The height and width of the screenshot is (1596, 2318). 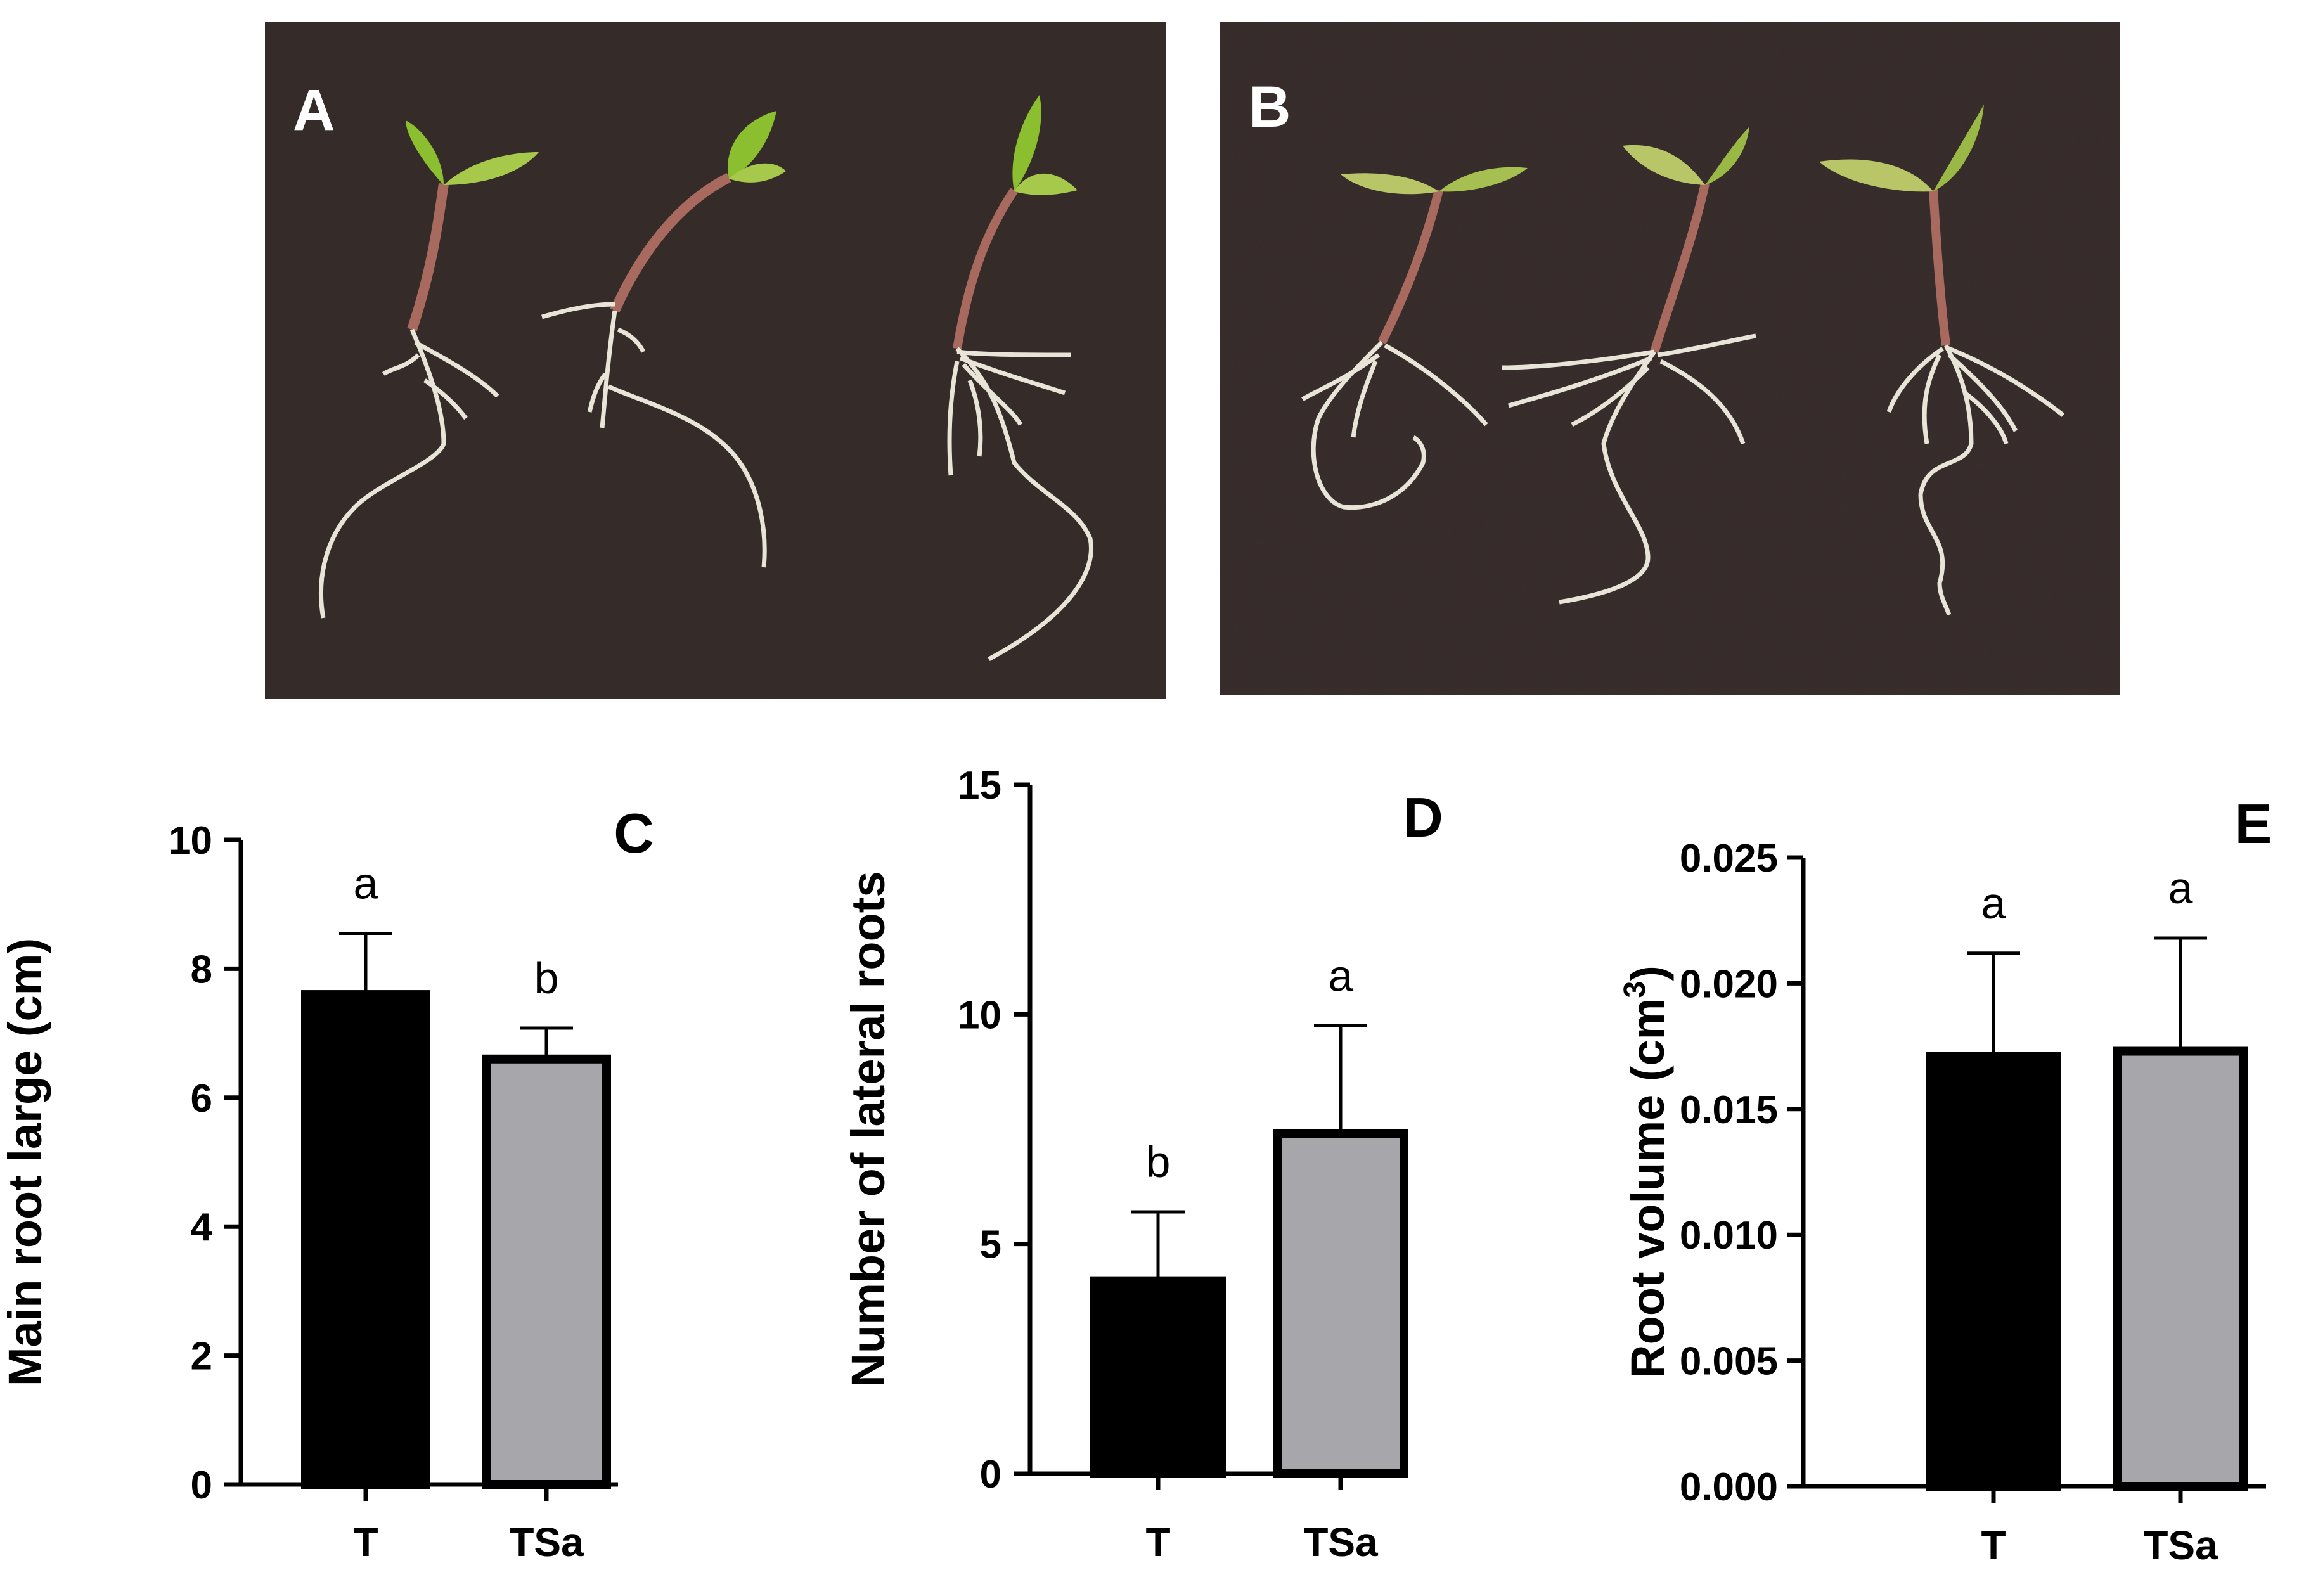 What do you see at coordinates (1158, 1377) in the screenshot?
I see `chart-d-bar-t` at bounding box center [1158, 1377].